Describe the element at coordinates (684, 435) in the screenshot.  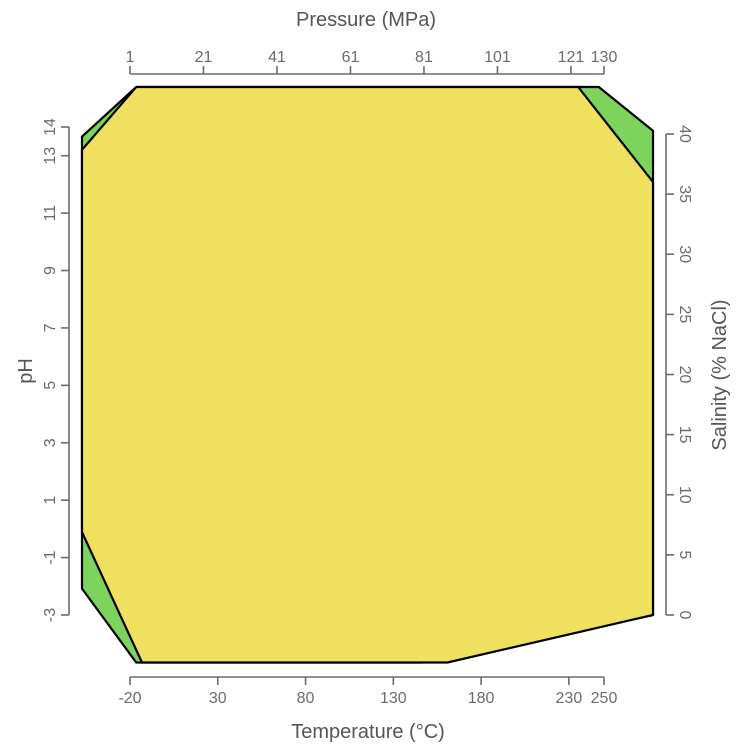
I see `right-tick-label: 15` at that location.